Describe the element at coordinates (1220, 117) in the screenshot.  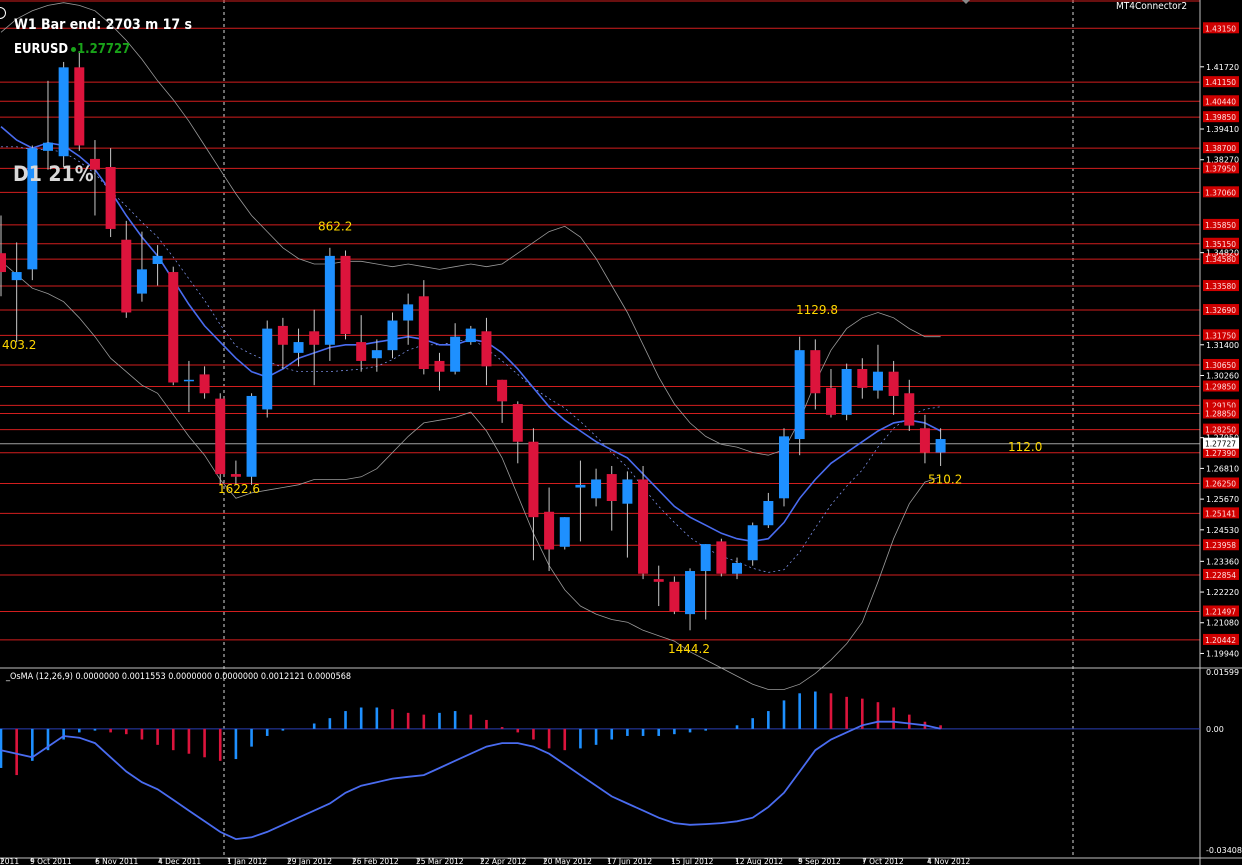
I see `level-price-label: 1.39850` at that location.